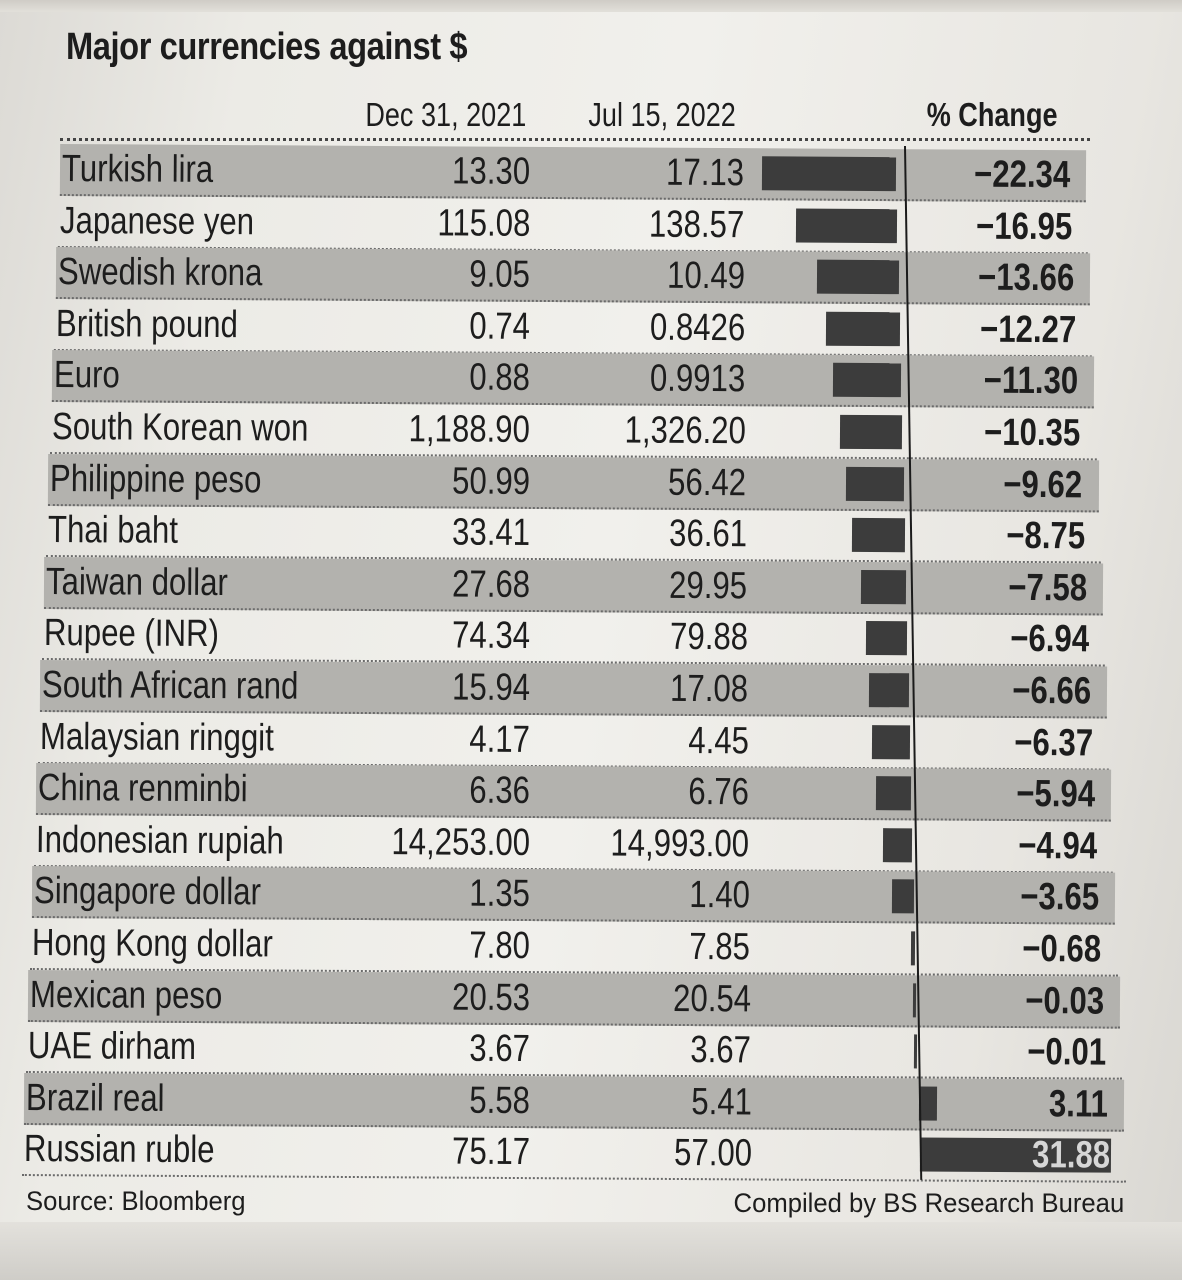 The width and height of the screenshot is (1182, 1280). What do you see at coordinates (698, 379) in the screenshot?
I see `value-jul15-2022: 0.9913` at bounding box center [698, 379].